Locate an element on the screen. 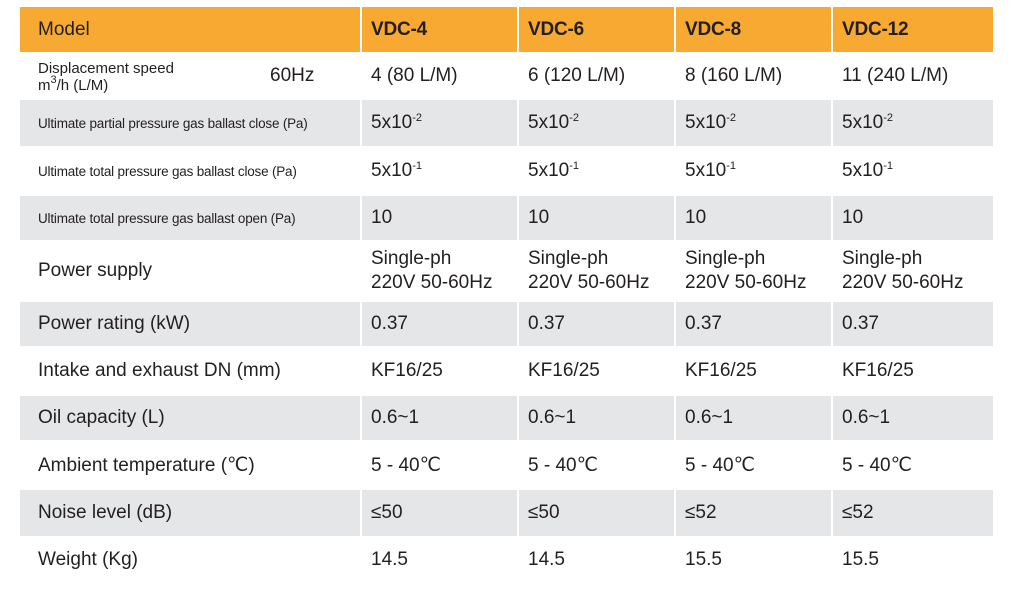 Image resolution: width=1018 pixels, height=598 pixels. header-row: Model VDC-4 VDC-6 VDC-8 VDC-12 is located at coordinates (506, 30).